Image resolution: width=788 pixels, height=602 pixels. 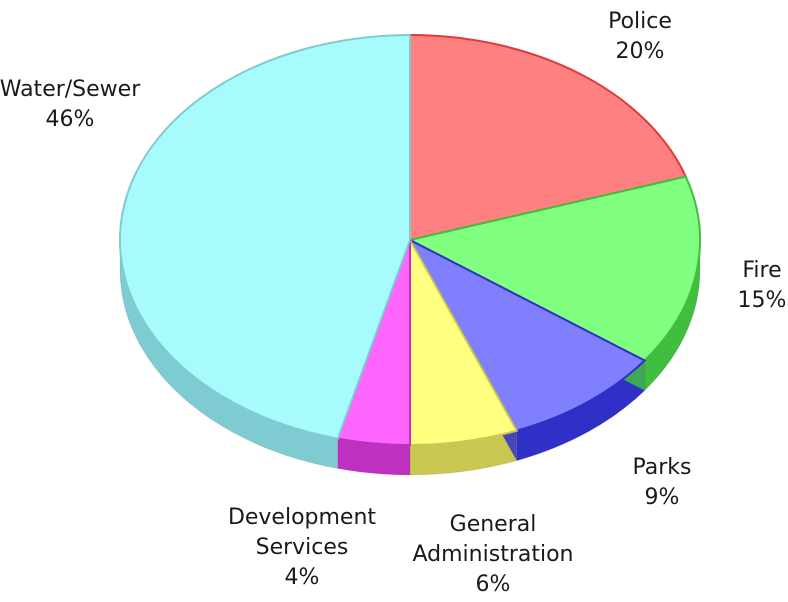 I want to click on label-development-services-name: Services, so click(x=302, y=547).